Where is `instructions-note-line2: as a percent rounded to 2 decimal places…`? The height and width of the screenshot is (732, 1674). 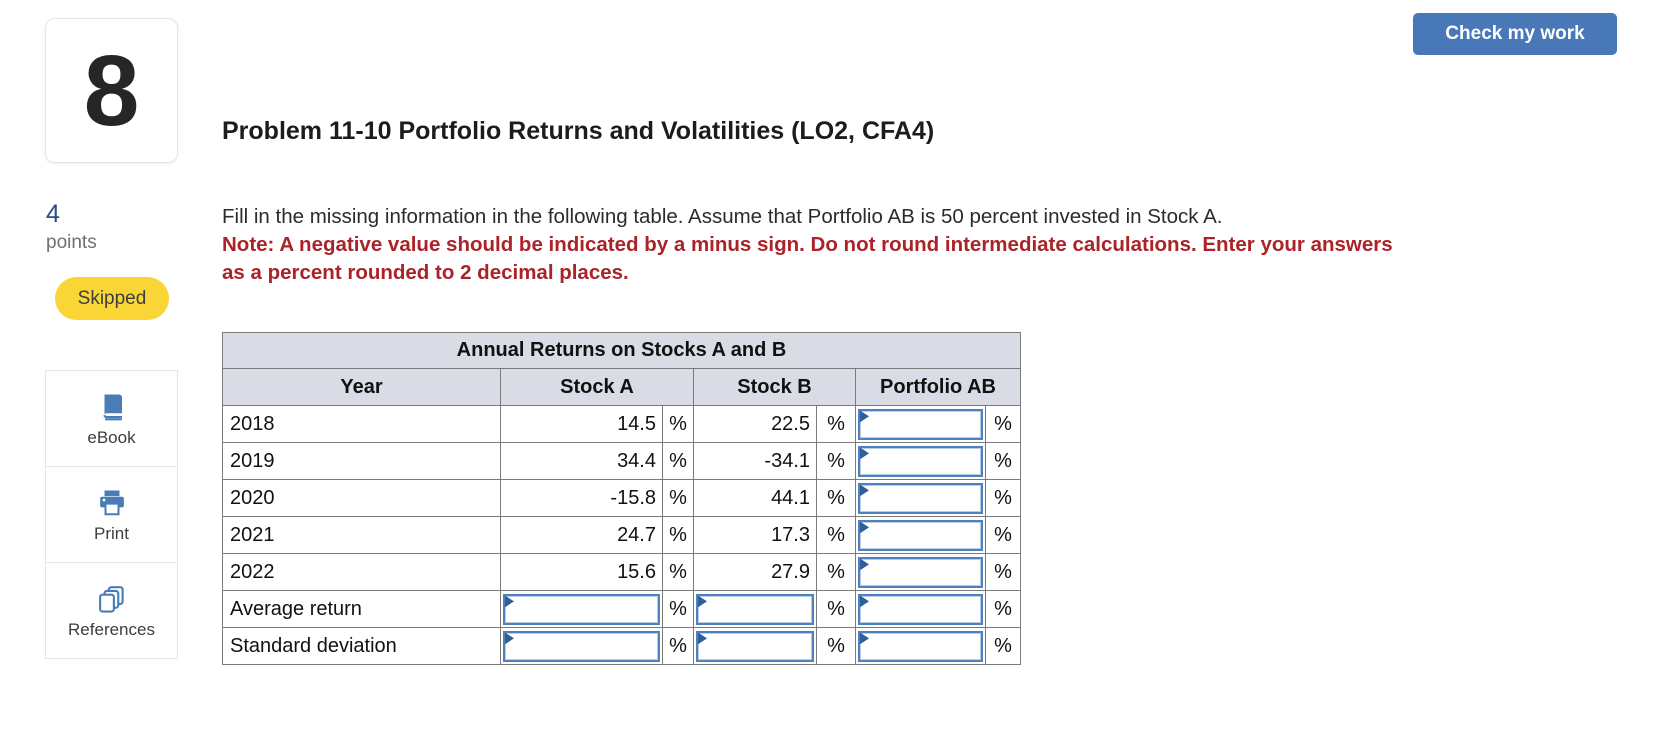 instructions-note-line2: as a percent rounded to 2 decimal places… is located at coordinates (425, 272).